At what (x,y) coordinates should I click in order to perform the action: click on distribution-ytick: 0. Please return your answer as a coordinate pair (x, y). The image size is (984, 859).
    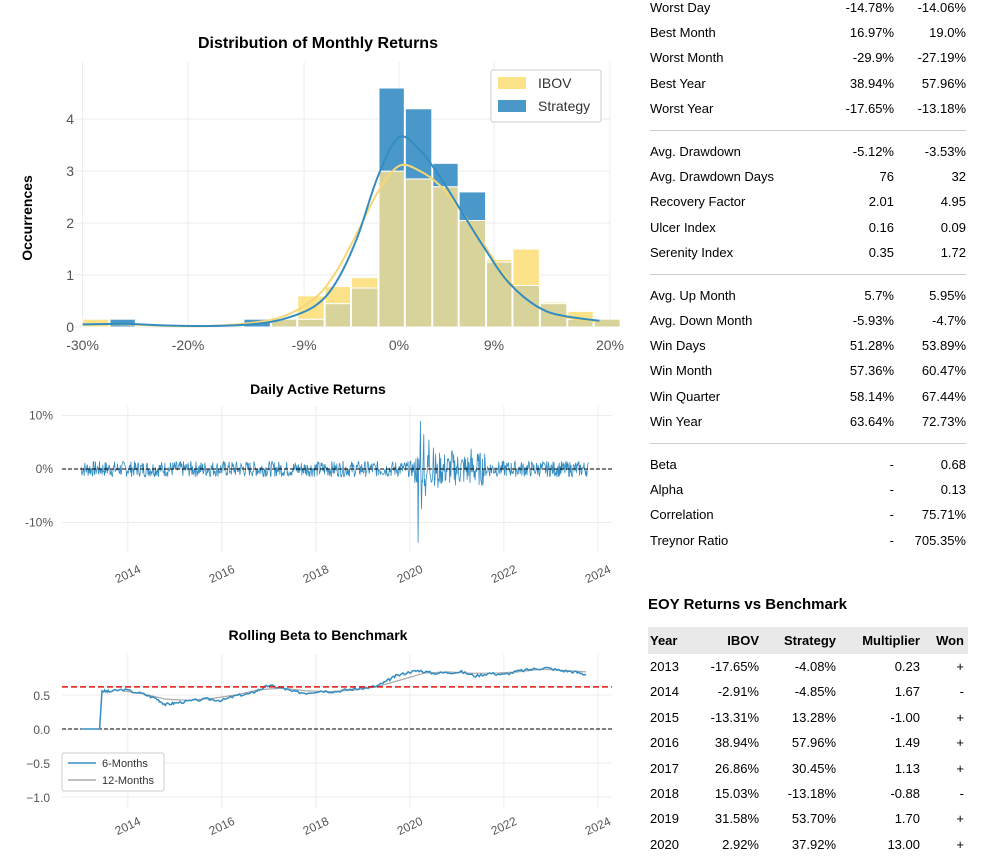
    Looking at the image, I should click on (70, 327).